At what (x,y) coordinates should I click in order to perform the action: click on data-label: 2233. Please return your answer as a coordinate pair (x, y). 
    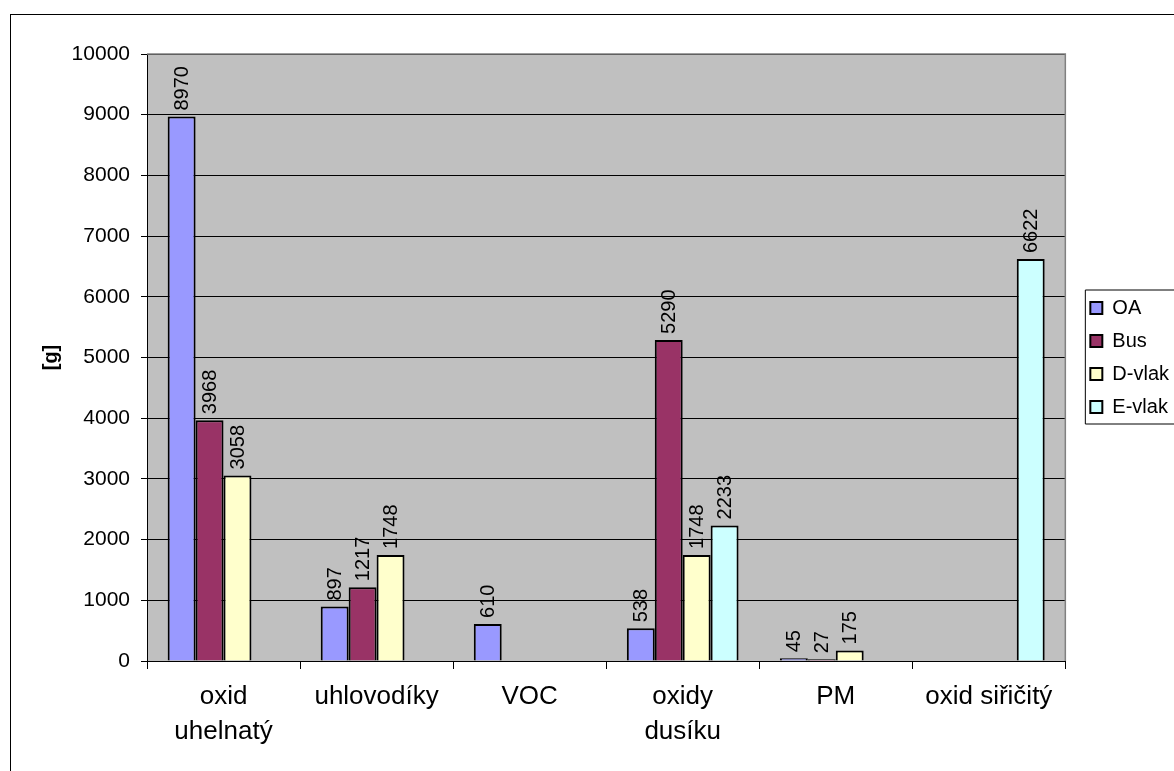
    Looking at the image, I should click on (724, 497).